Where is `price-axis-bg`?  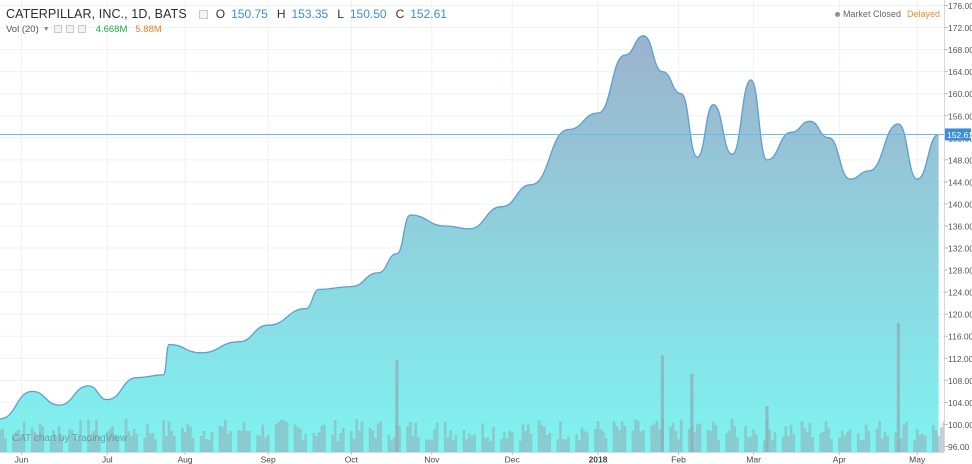
price-axis-bg is located at coordinates (958, 232).